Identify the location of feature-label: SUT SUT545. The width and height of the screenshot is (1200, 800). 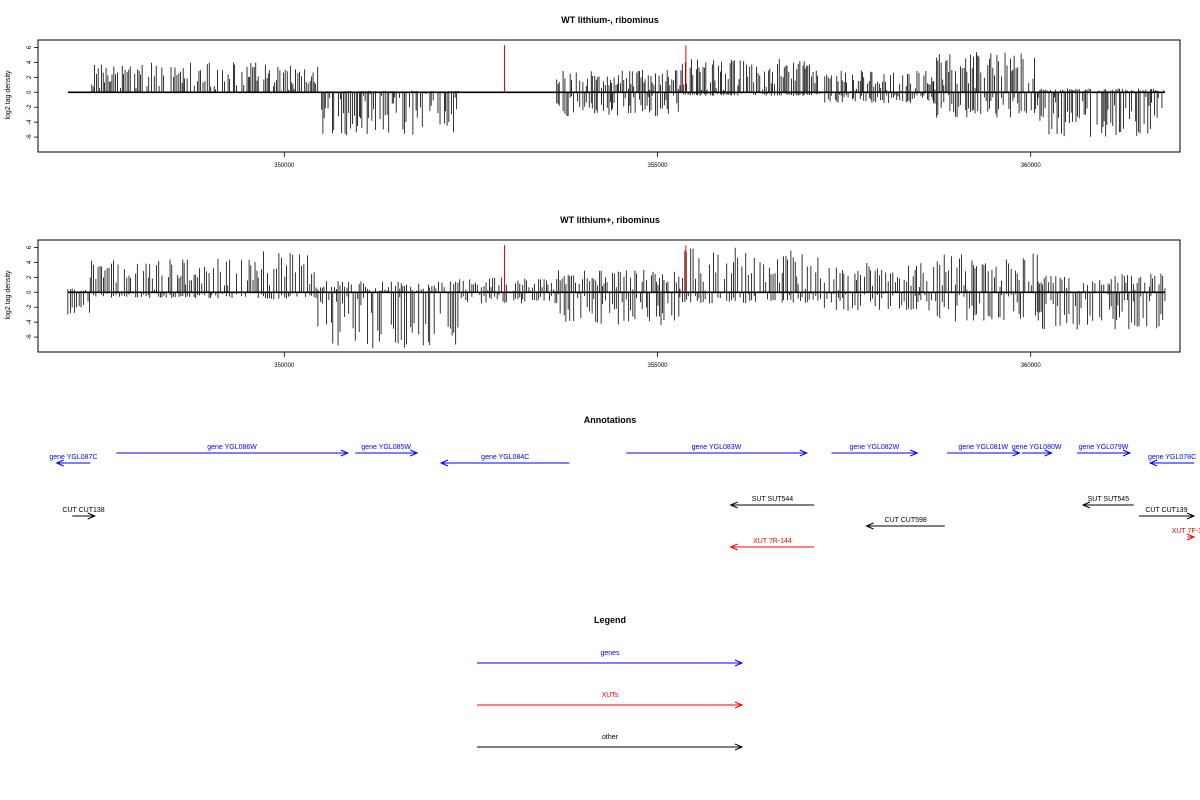
(1109, 499).